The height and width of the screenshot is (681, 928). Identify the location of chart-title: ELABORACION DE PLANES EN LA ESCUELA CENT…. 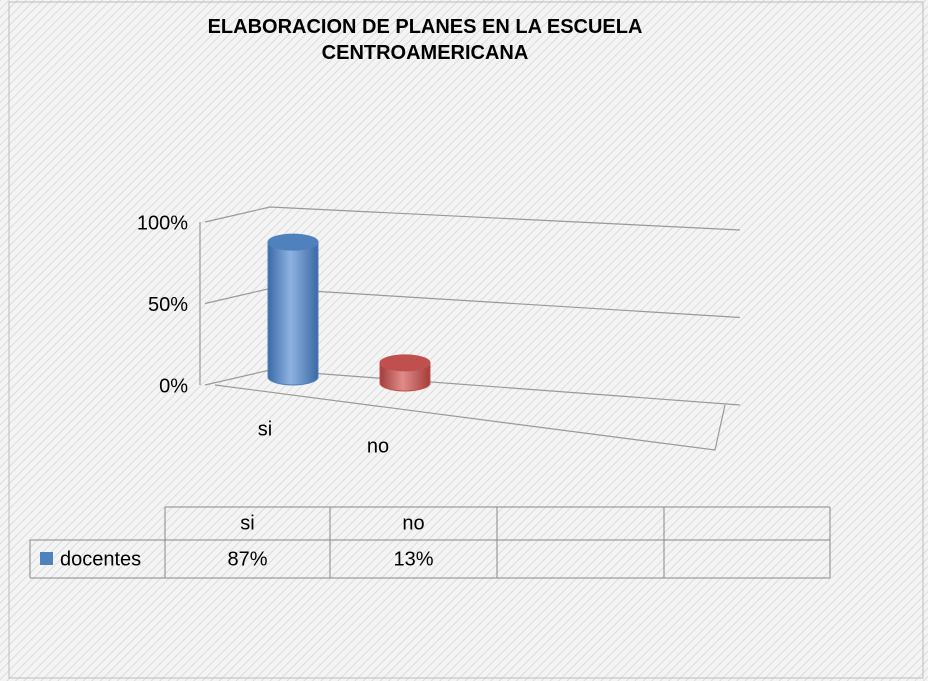
(425, 40).